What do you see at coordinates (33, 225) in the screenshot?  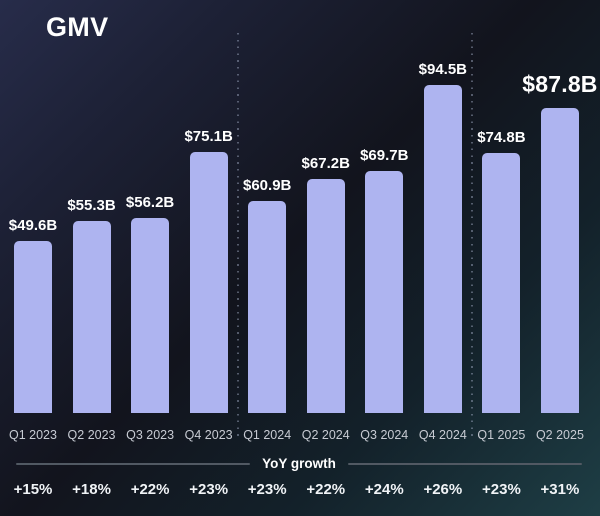 I see `bar-value-label: $49.6B` at bounding box center [33, 225].